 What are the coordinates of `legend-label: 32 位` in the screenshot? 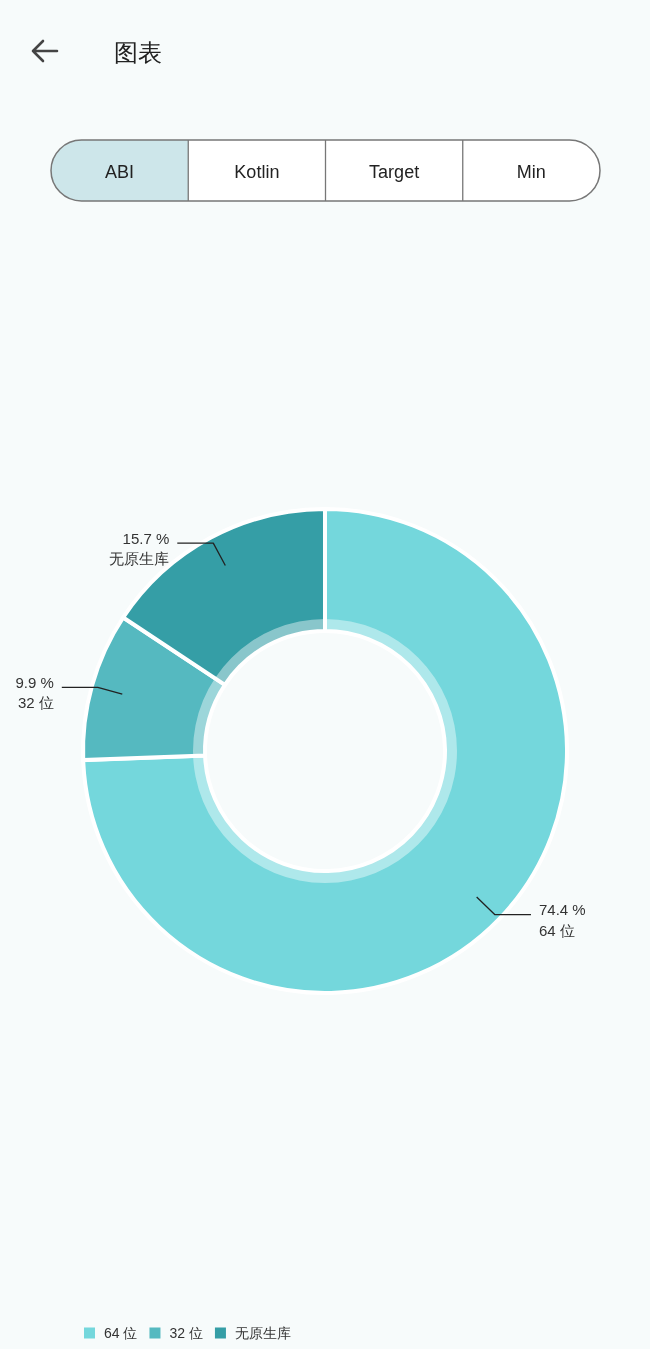 It's located at (186, 1333).